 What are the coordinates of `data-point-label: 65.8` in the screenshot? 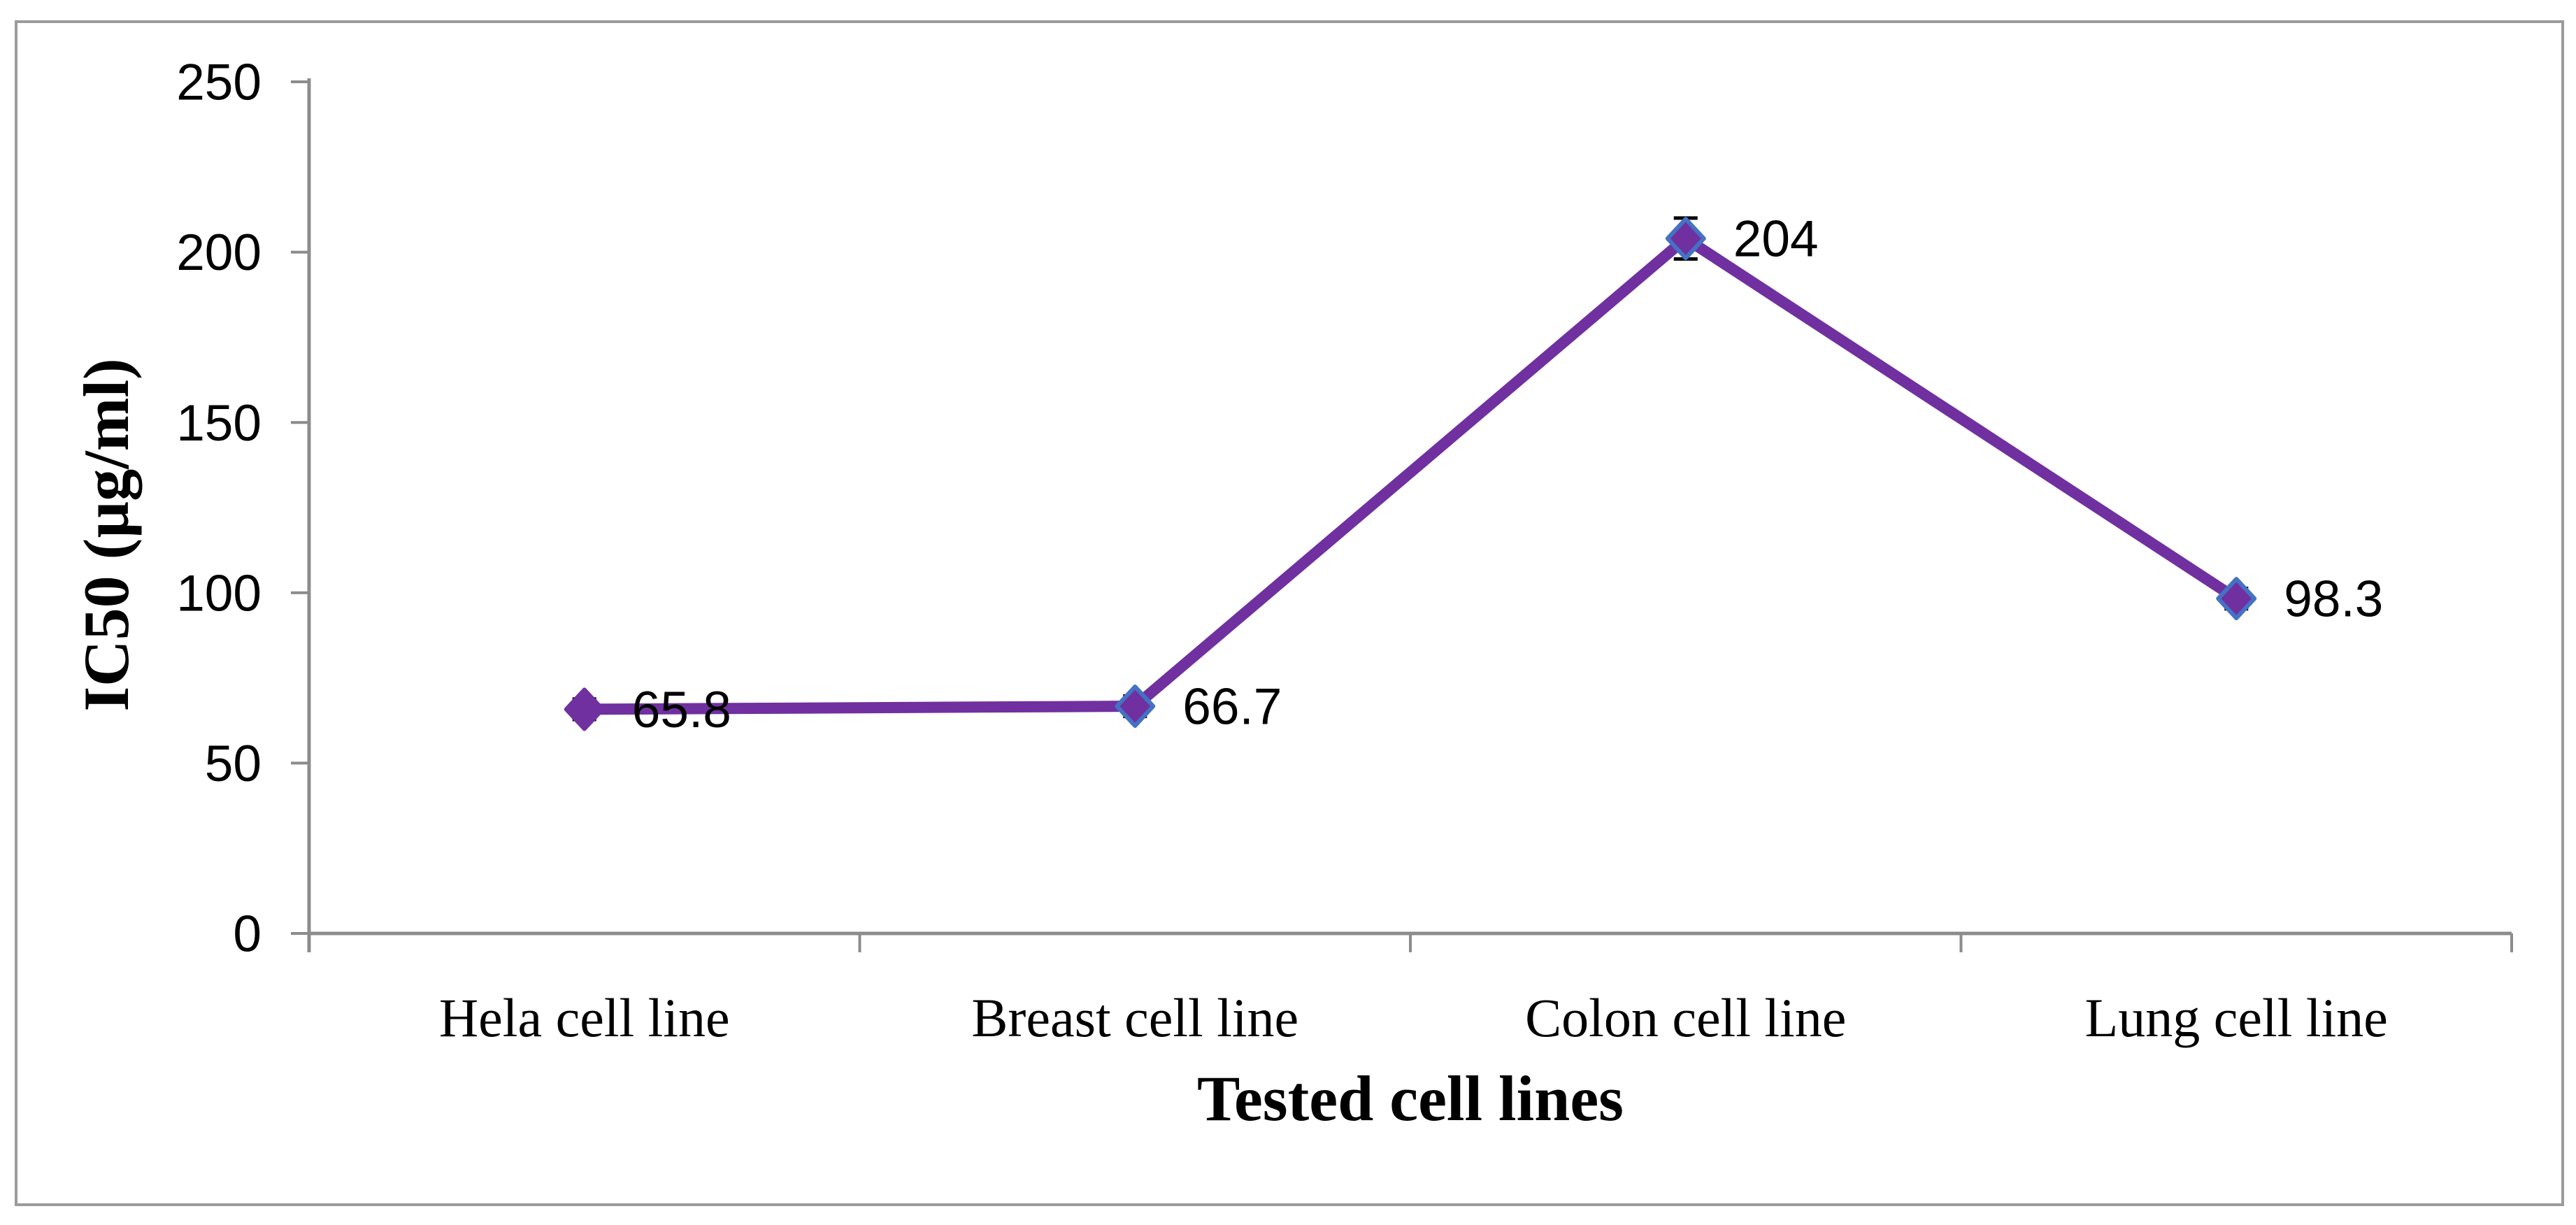 It's located at (681, 710).